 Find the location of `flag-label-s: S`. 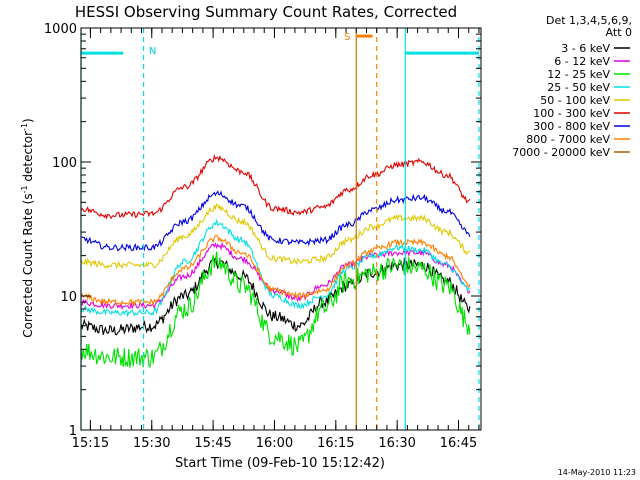

flag-label-s: S is located at coordinates (347, 37).